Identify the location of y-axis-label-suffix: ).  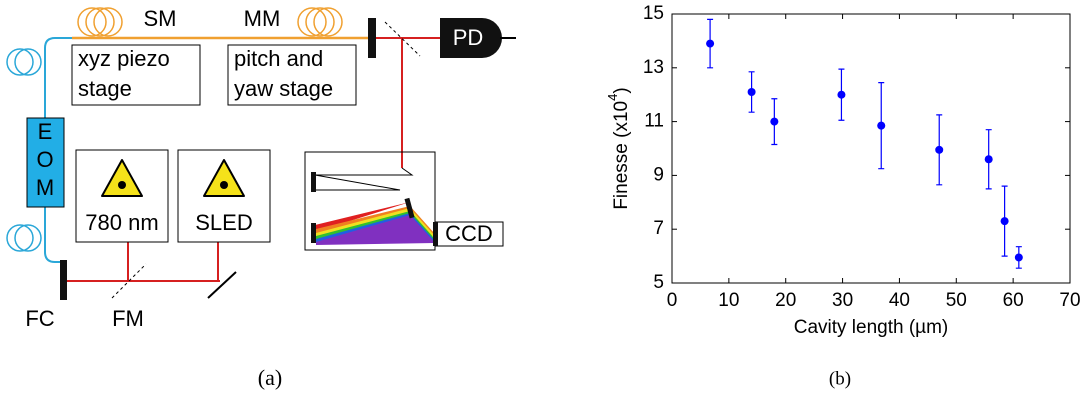
(621, 90).